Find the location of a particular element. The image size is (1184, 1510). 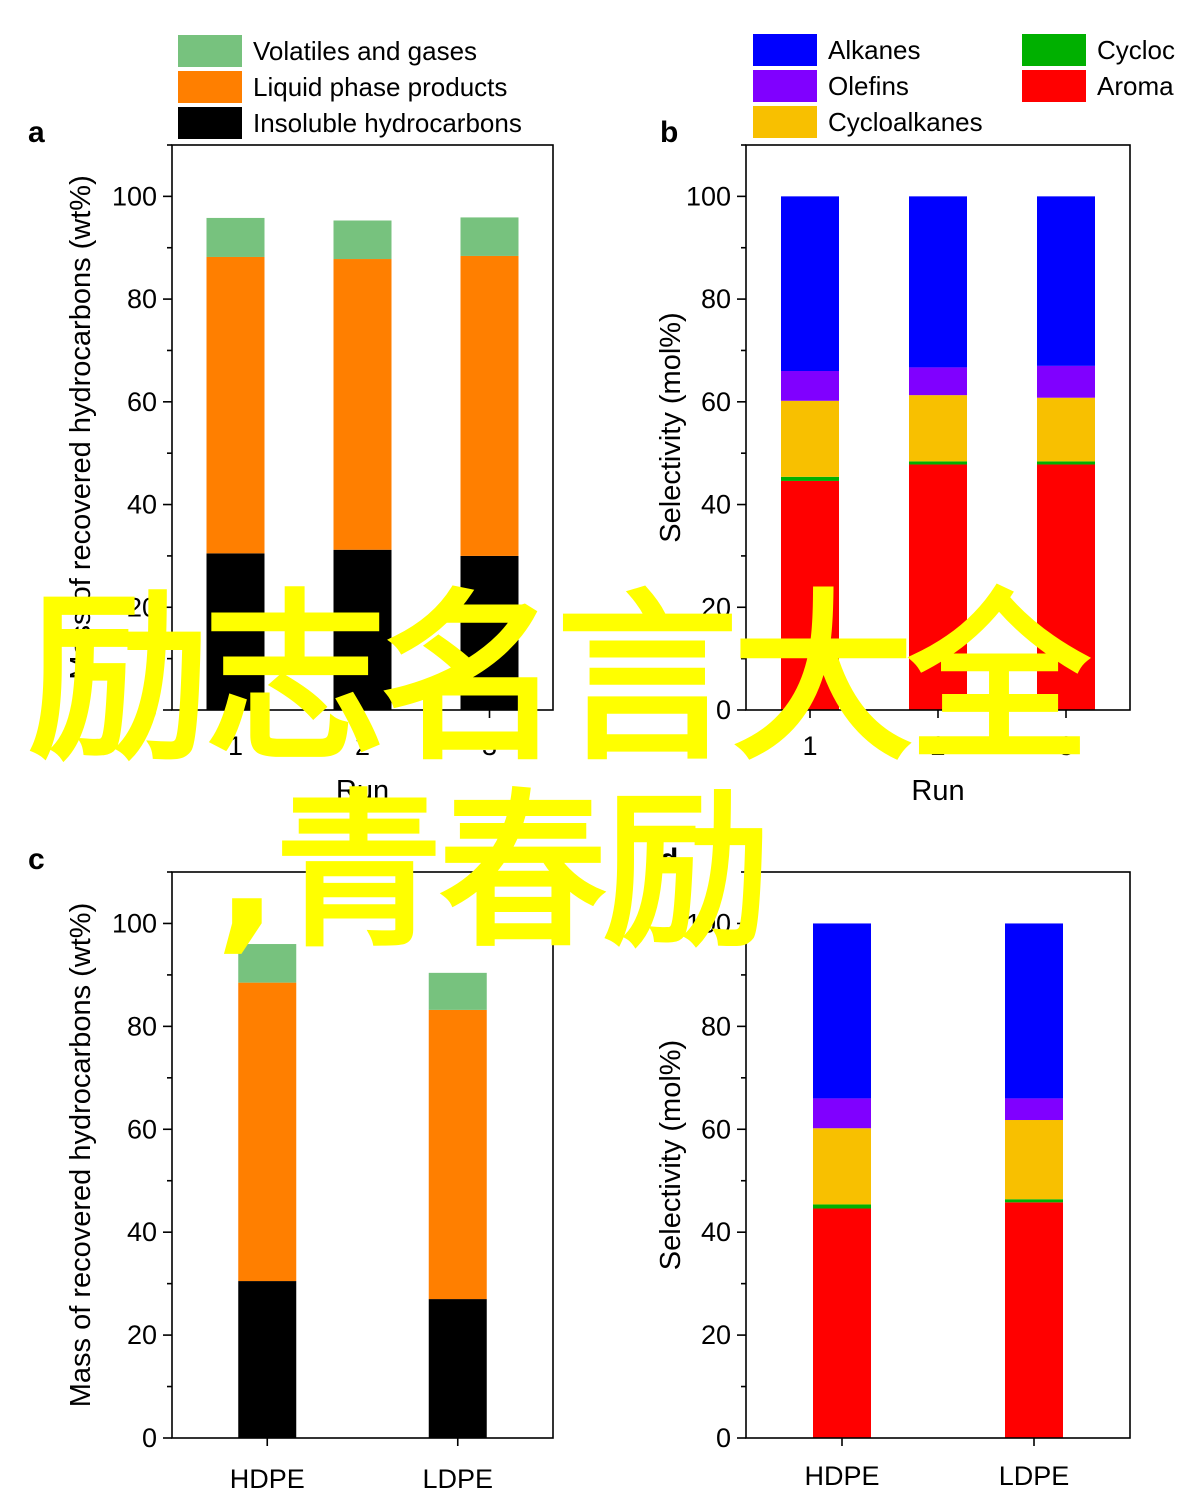

legend-a-insoluble-label: Insoluble hydrocarbons is located at coordinates (387, 123).